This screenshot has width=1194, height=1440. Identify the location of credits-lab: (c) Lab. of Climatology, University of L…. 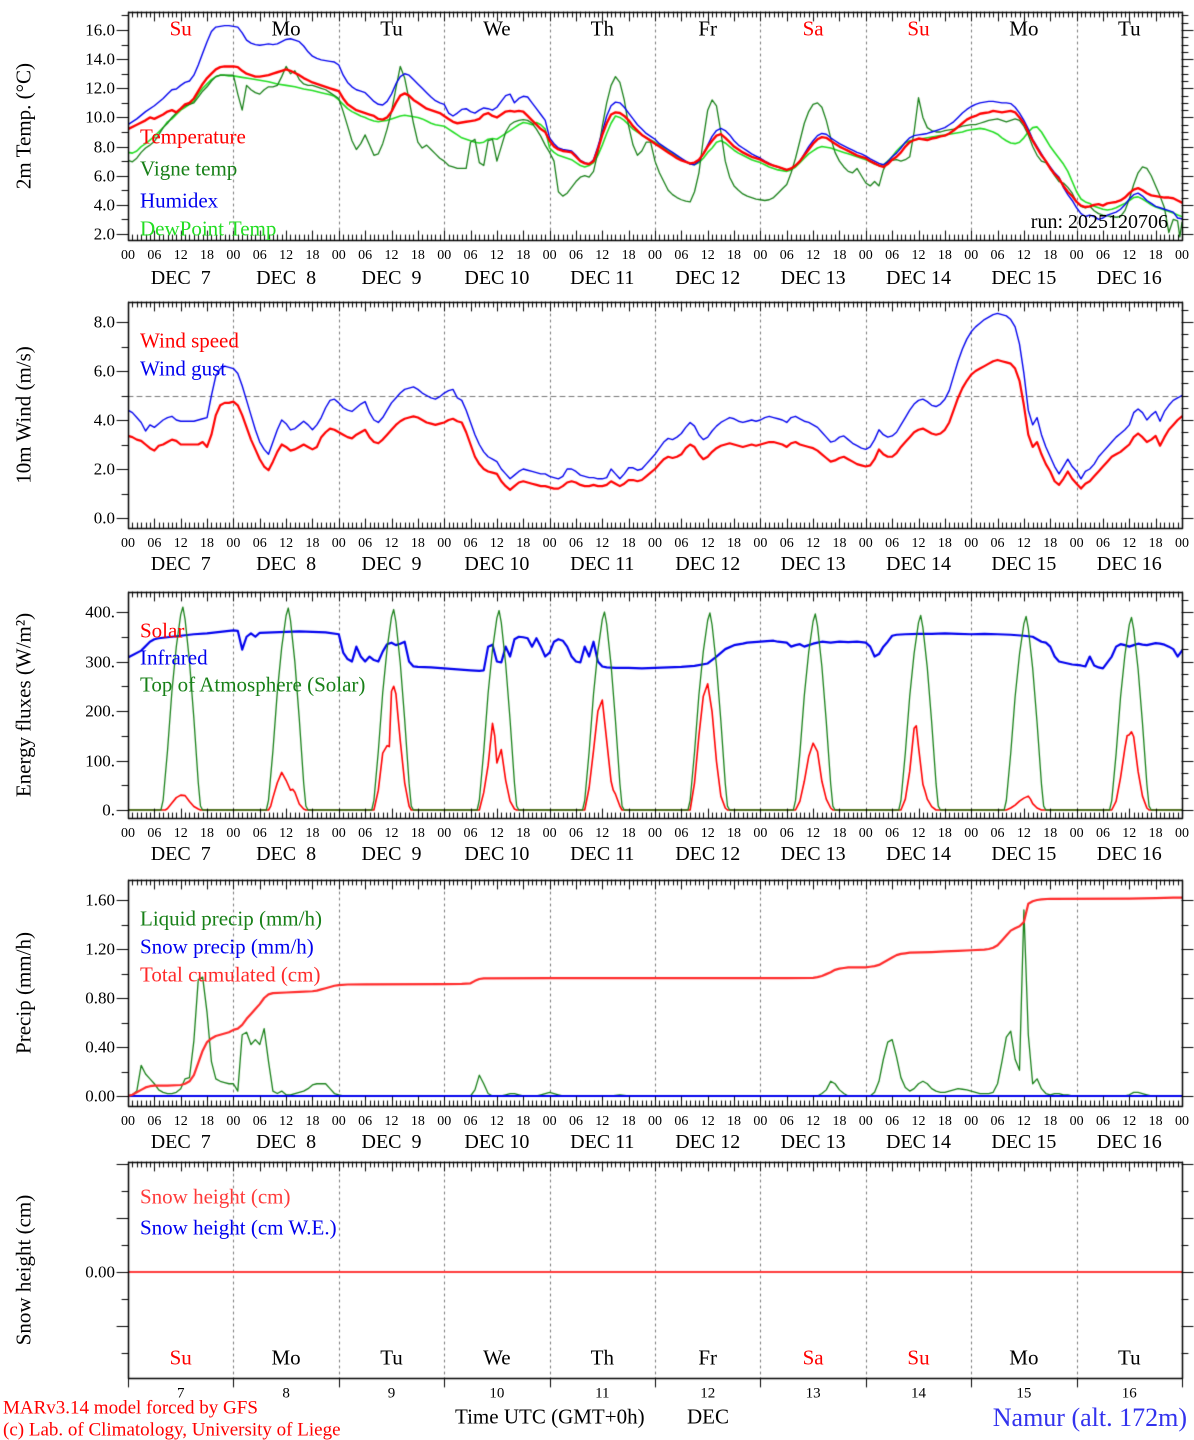
(172, 1429).